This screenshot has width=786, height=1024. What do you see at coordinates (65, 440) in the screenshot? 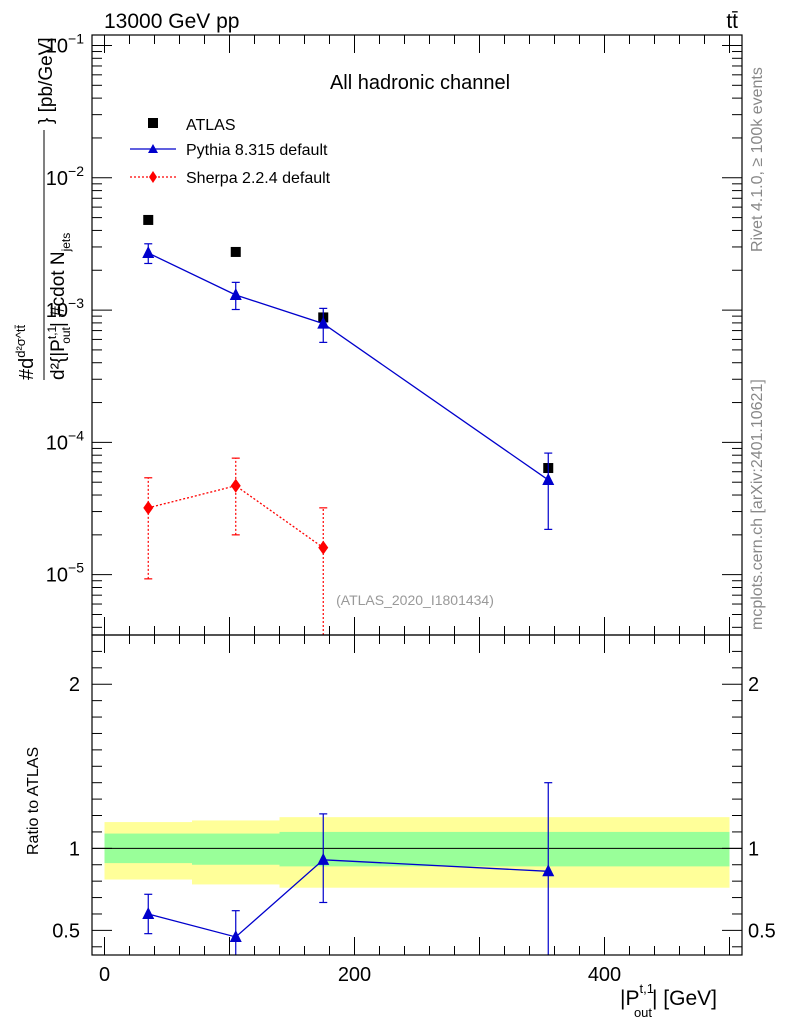
I see `main-y-tick-label: 10⁻⁴` at bounding box center [65, 440].